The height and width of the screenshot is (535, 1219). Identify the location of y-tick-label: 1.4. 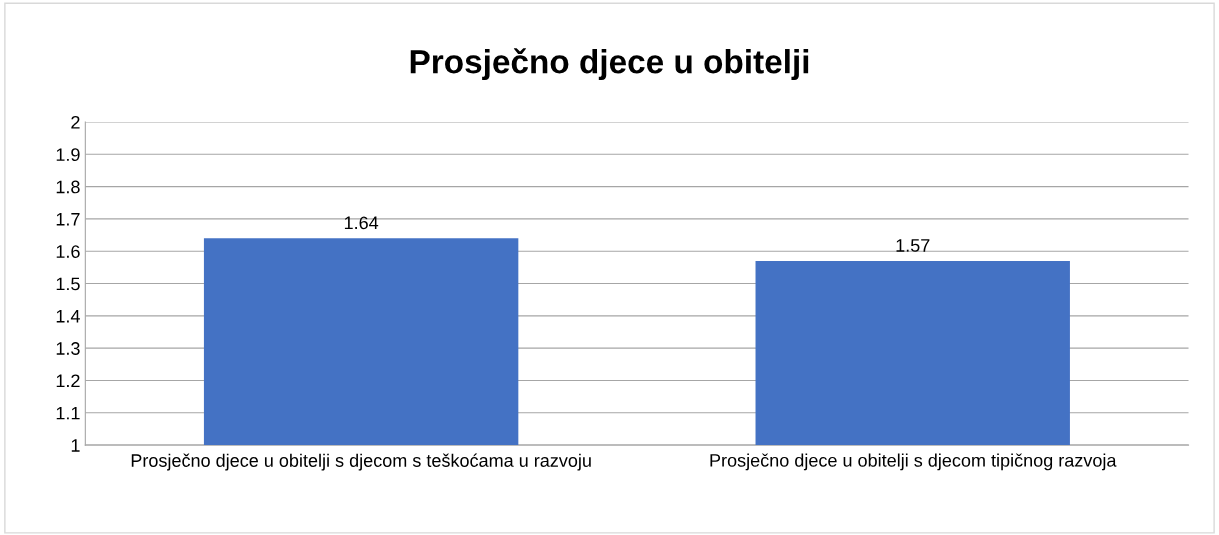
(68, 316).